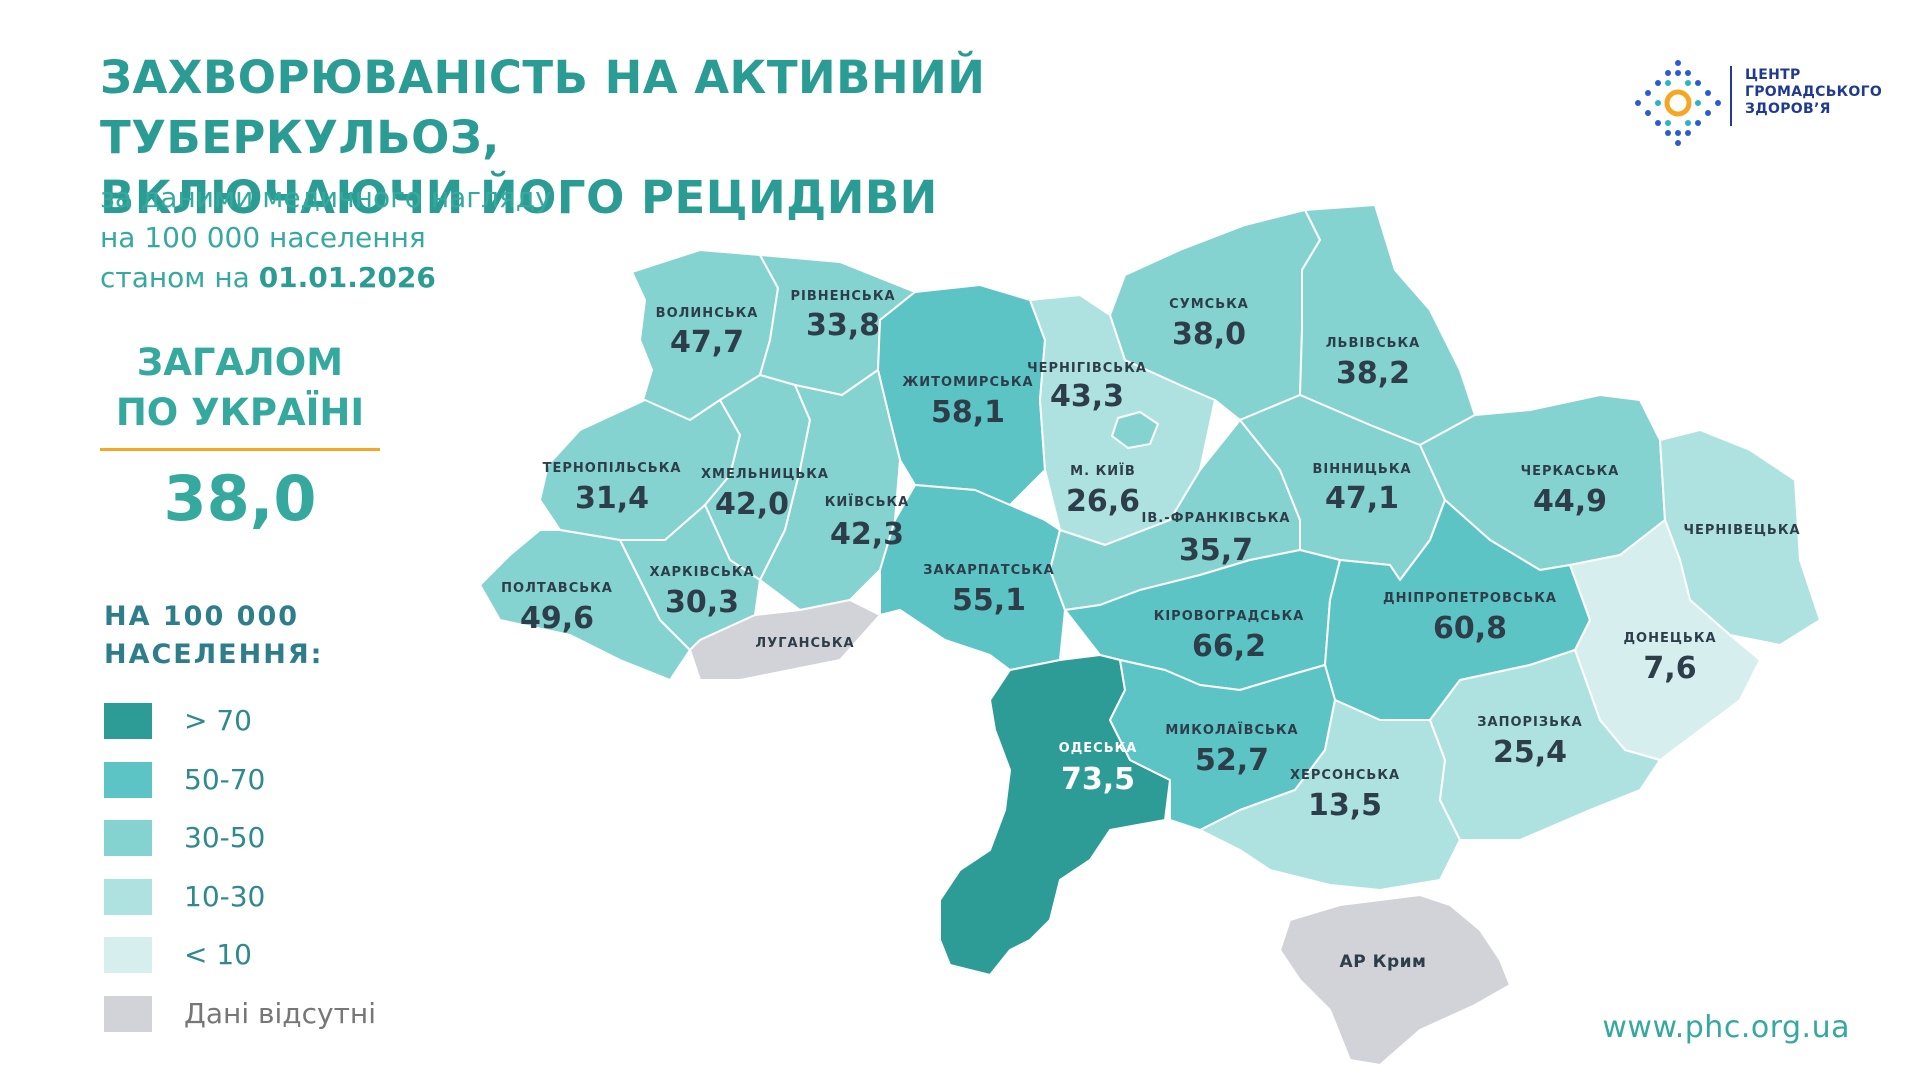 This screenshot has width=1920, height=1080. Describe the element at coordinates (1098, 748) in the screenshot. I see `region-label: ОДЕСЬКА` at that location.